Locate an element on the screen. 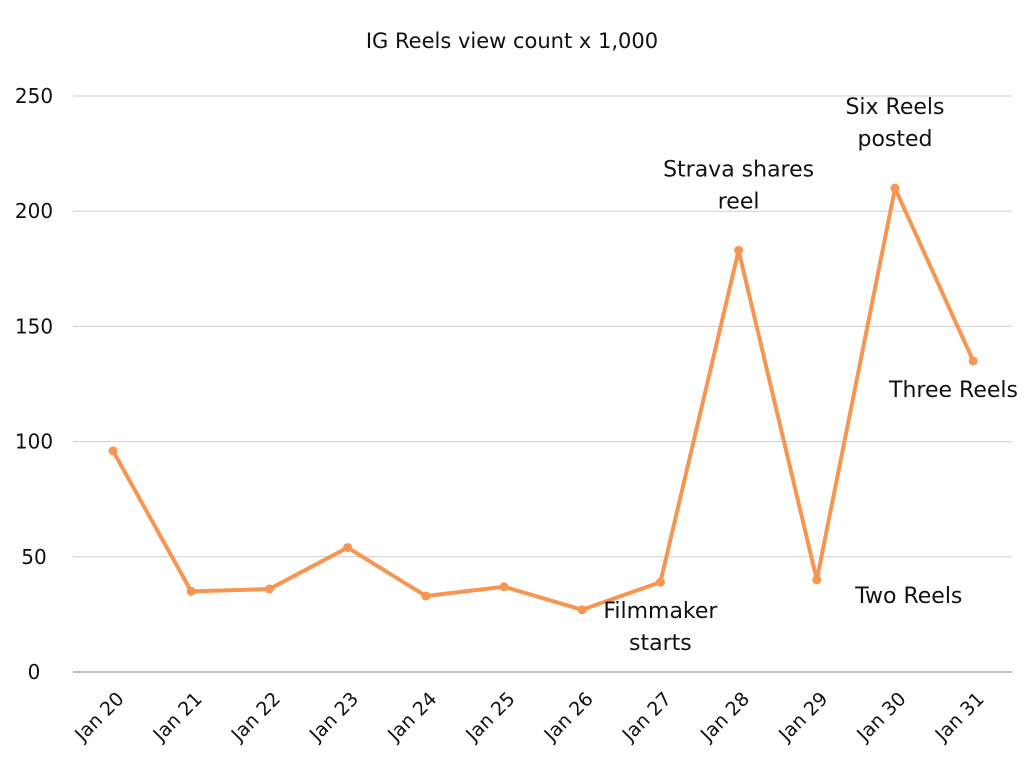 The image size is (1024, 768). x-tick-label: Jan 22 is located at coordinates (256, 717).